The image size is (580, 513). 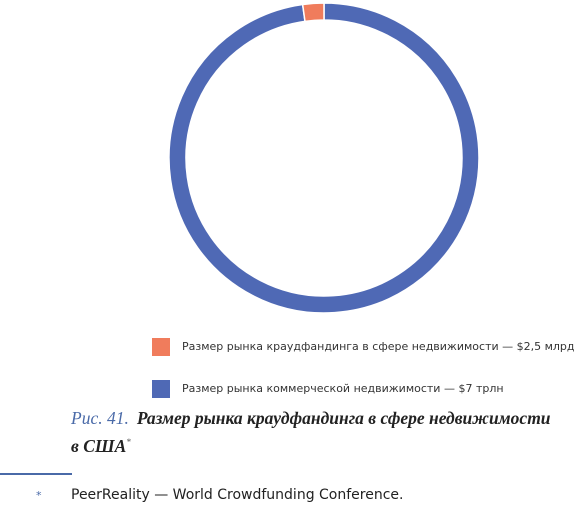 I want to click on caption-line: в США, so click(x=99, y=445).